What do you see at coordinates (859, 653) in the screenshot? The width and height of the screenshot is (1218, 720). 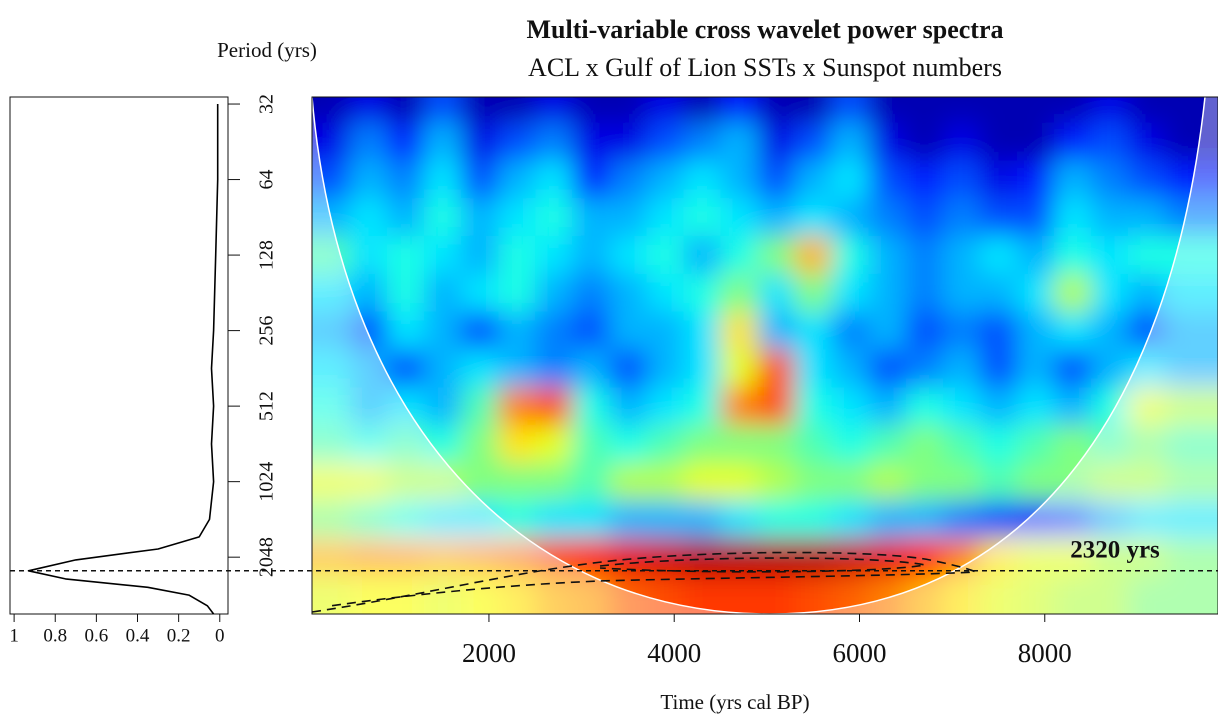 I see `x-tick-label: 6000` at bounding box center [859, 653].